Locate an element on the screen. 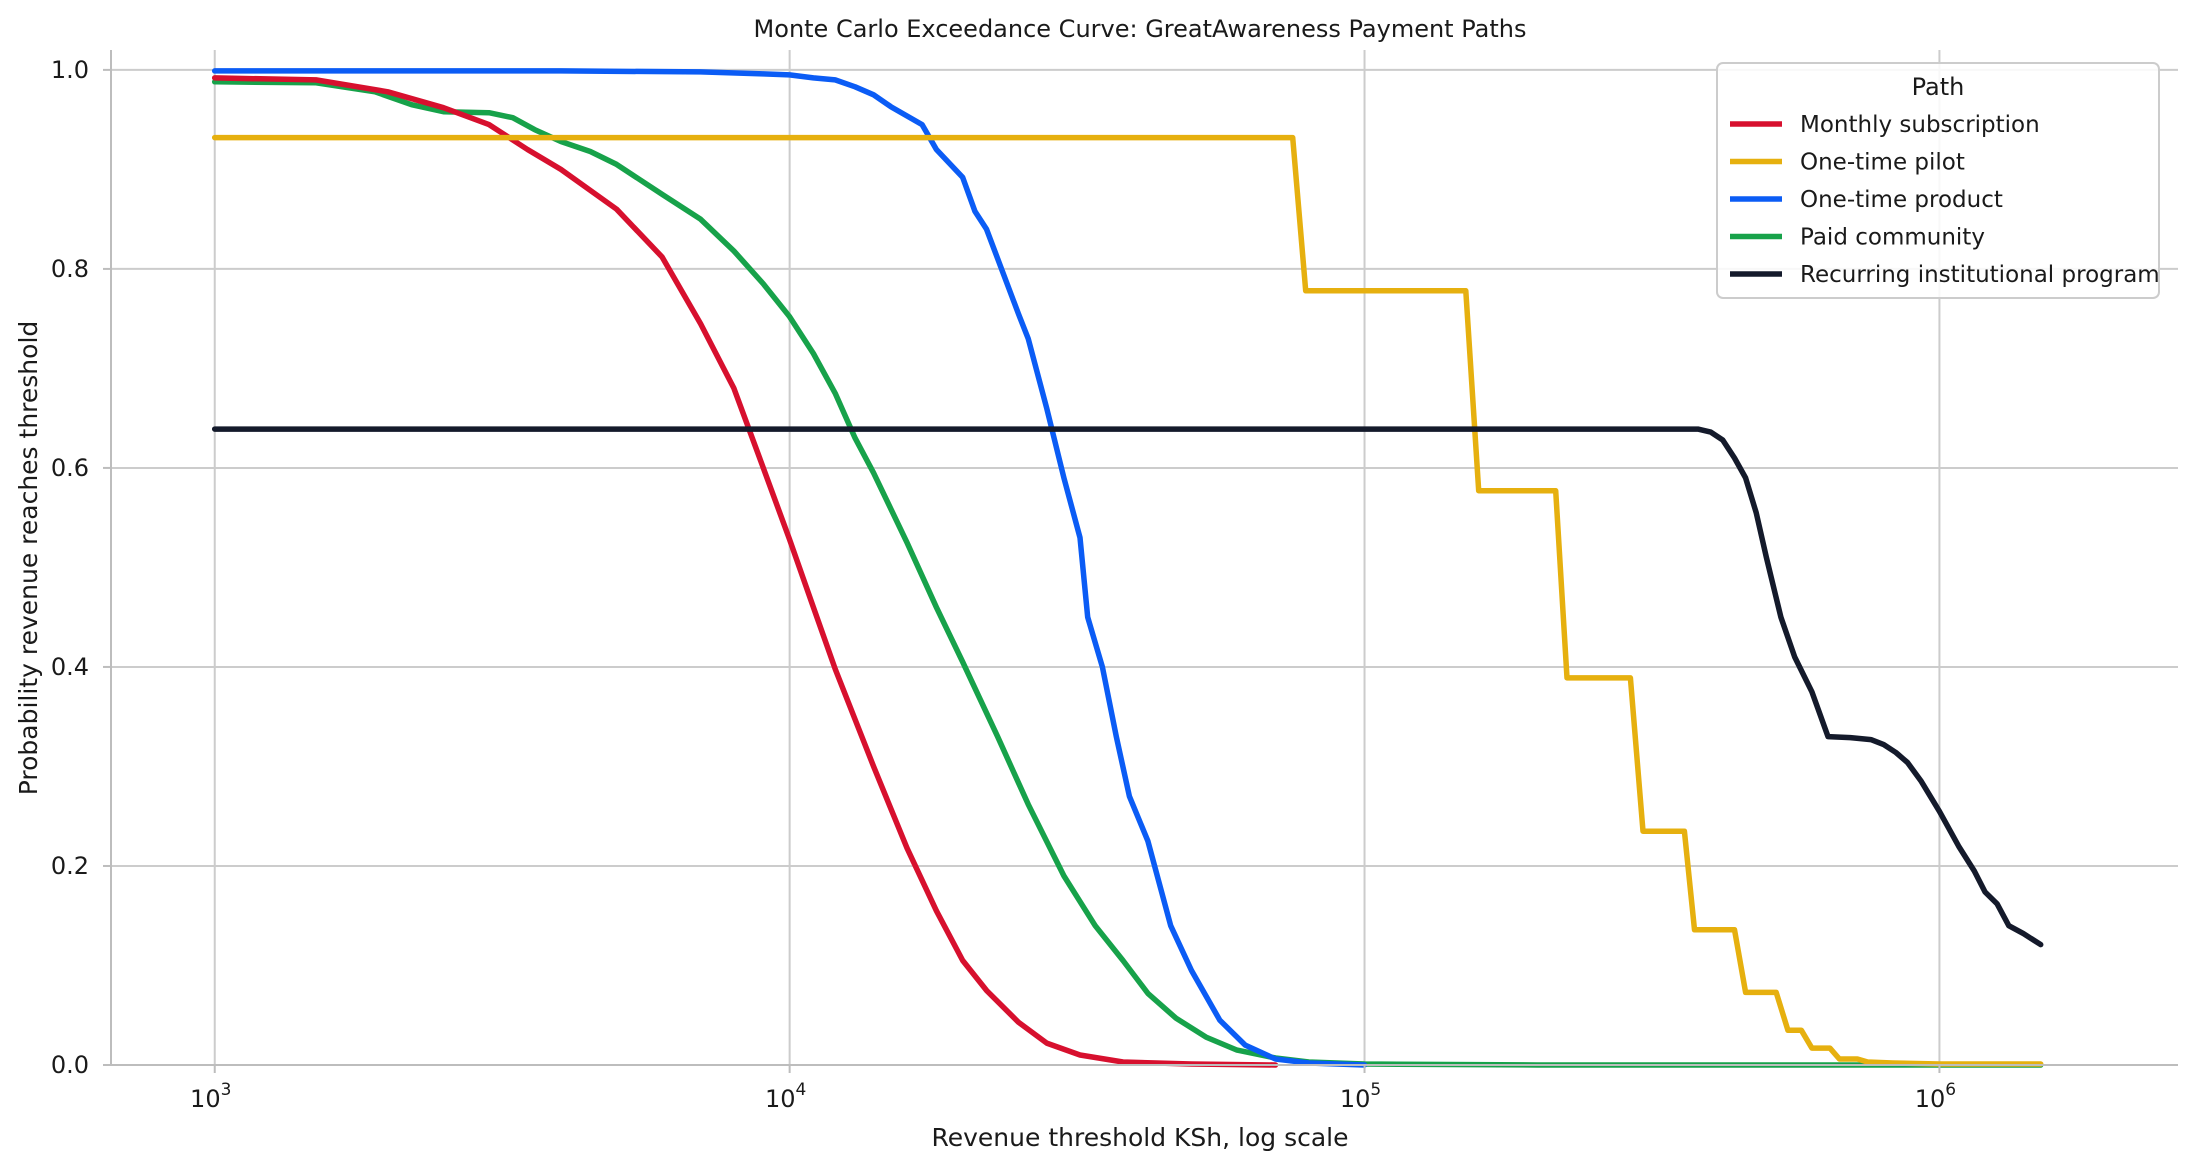  y-tick-label: 0.8 is located at coordinates (70, 269).